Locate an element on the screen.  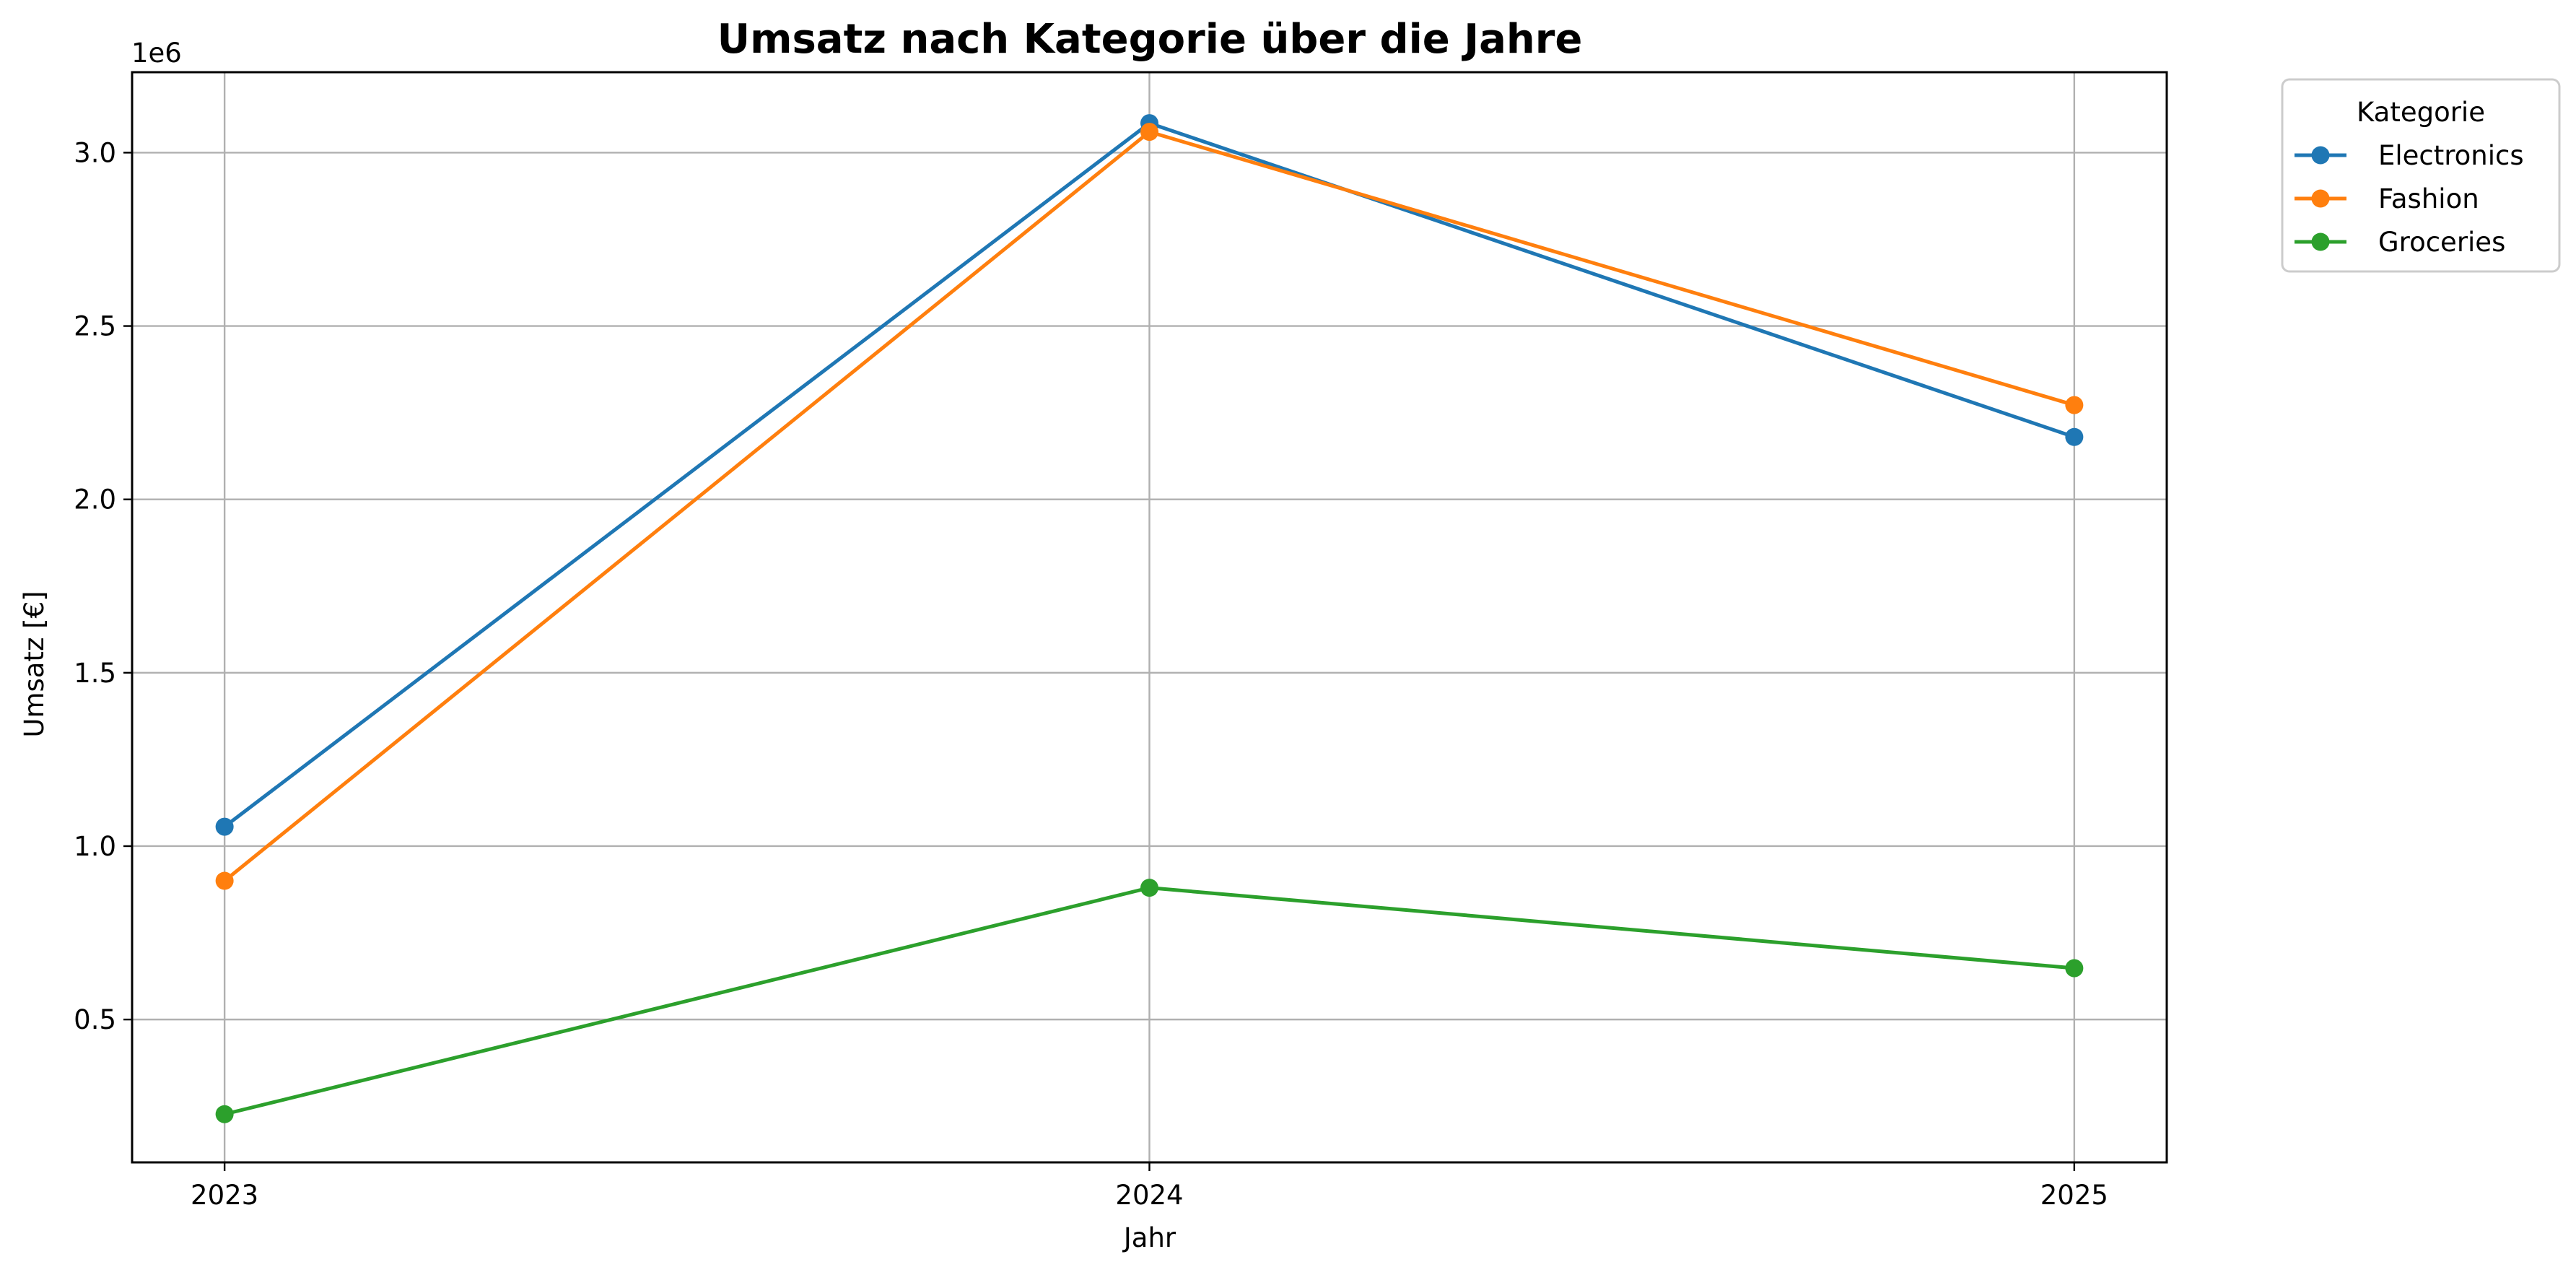
legend: Kategorie Electronics Fashion Groceries is located at coordinates (2421, 175).